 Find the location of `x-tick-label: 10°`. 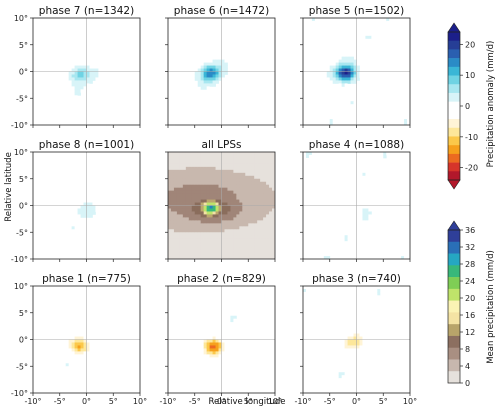

x-tick-label: 10° is located at coordinates (140, 401).